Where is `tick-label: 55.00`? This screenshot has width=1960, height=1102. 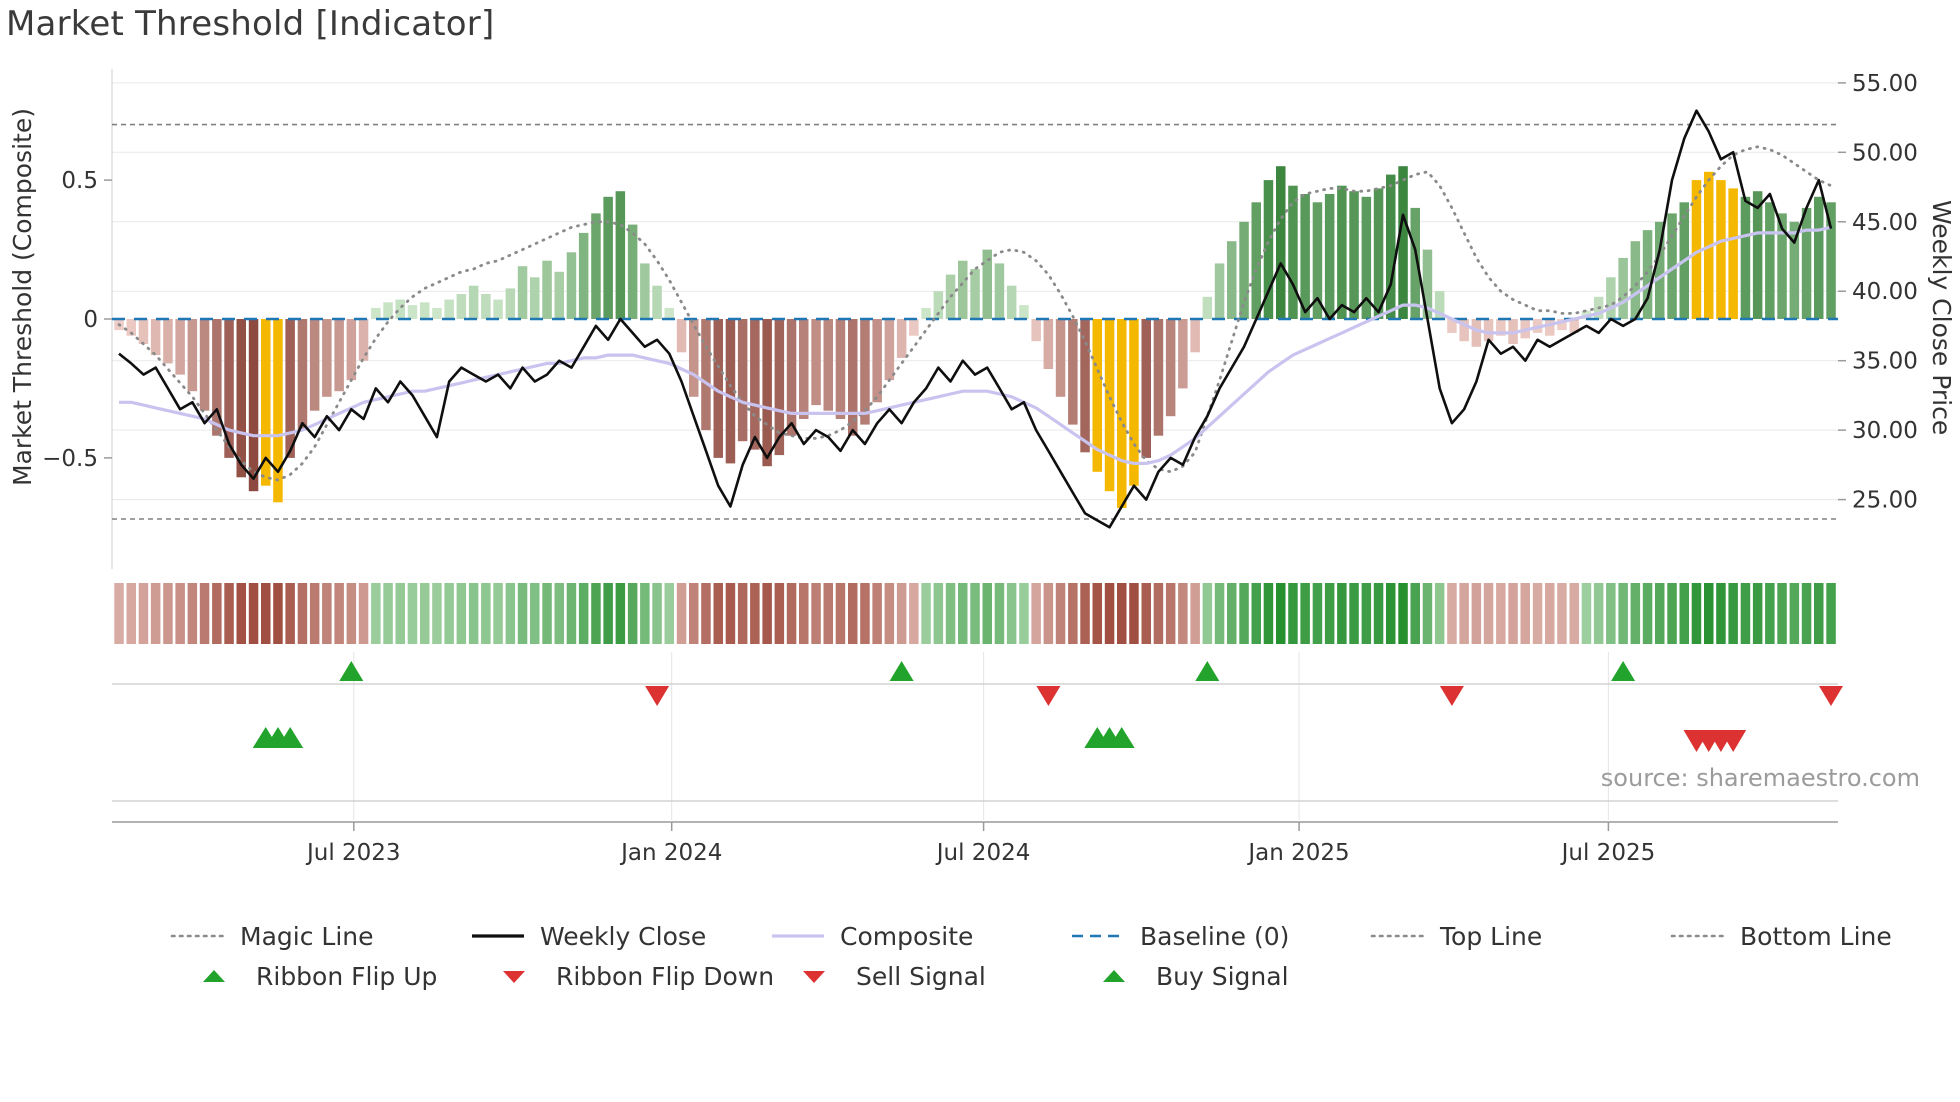
tick-label: 55.00 is located at coordinates (1885, 84).